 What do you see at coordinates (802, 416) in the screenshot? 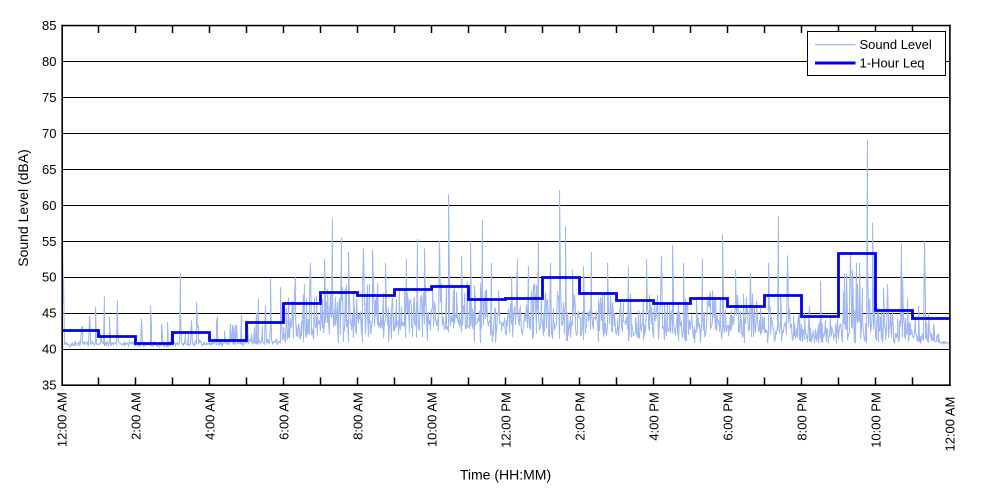
I see `svg-text: 8:00 PM` at bounding box center [802, 416].